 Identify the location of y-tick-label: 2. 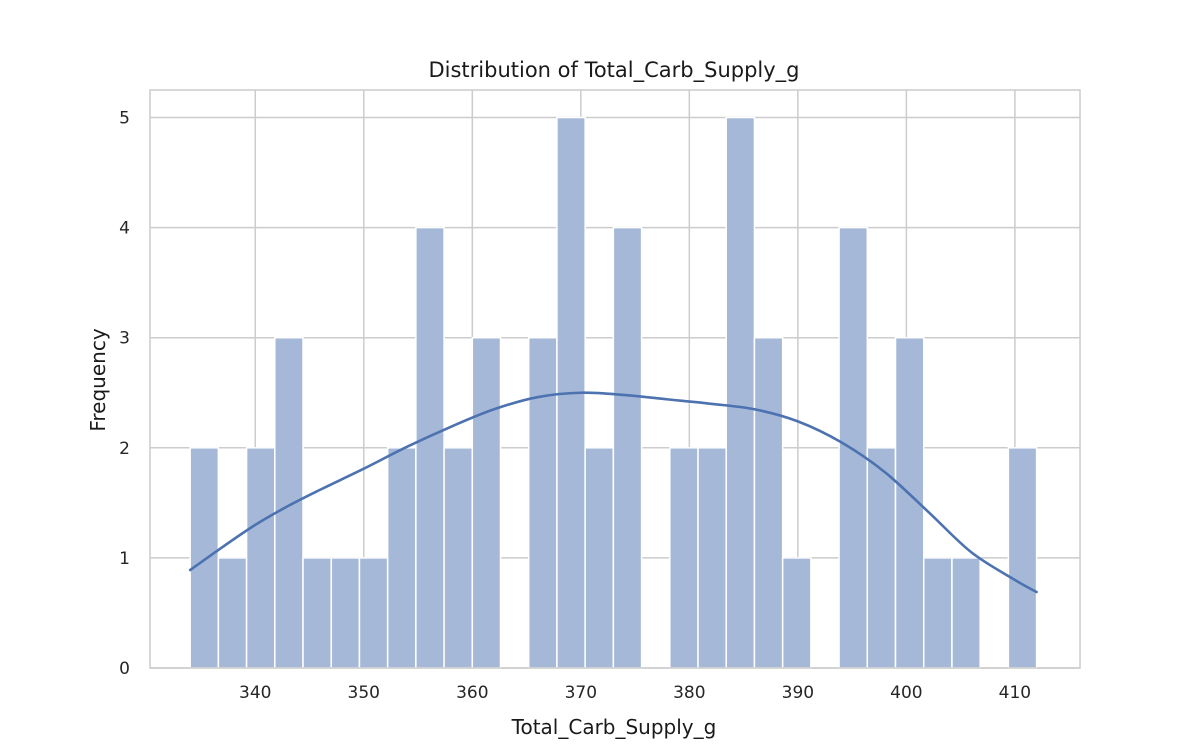
(124, 449).